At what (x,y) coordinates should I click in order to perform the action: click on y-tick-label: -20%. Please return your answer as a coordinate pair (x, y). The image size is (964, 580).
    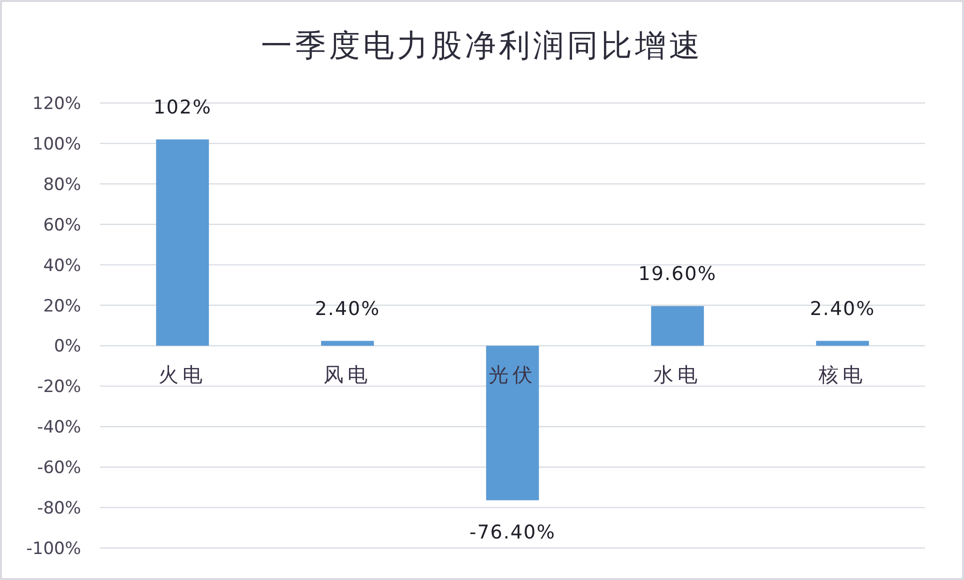
    Looking at the image, I should click on (59, 387).